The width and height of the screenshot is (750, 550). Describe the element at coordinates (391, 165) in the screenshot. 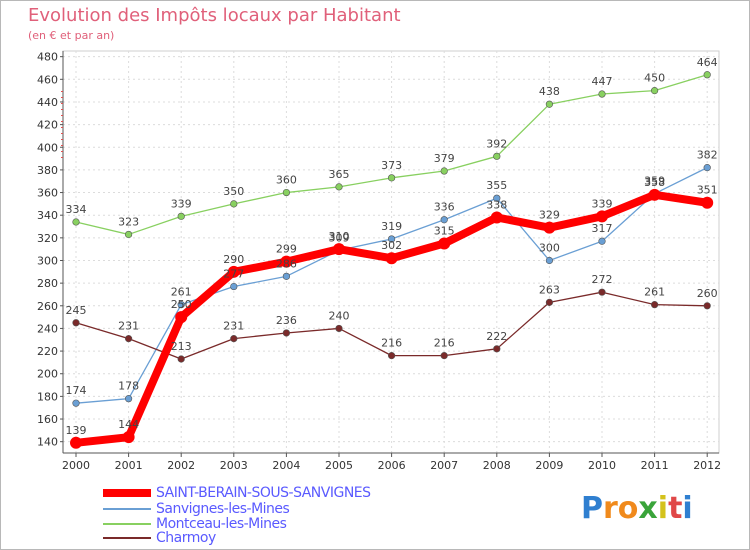

I see `data-label: 373` at that location.